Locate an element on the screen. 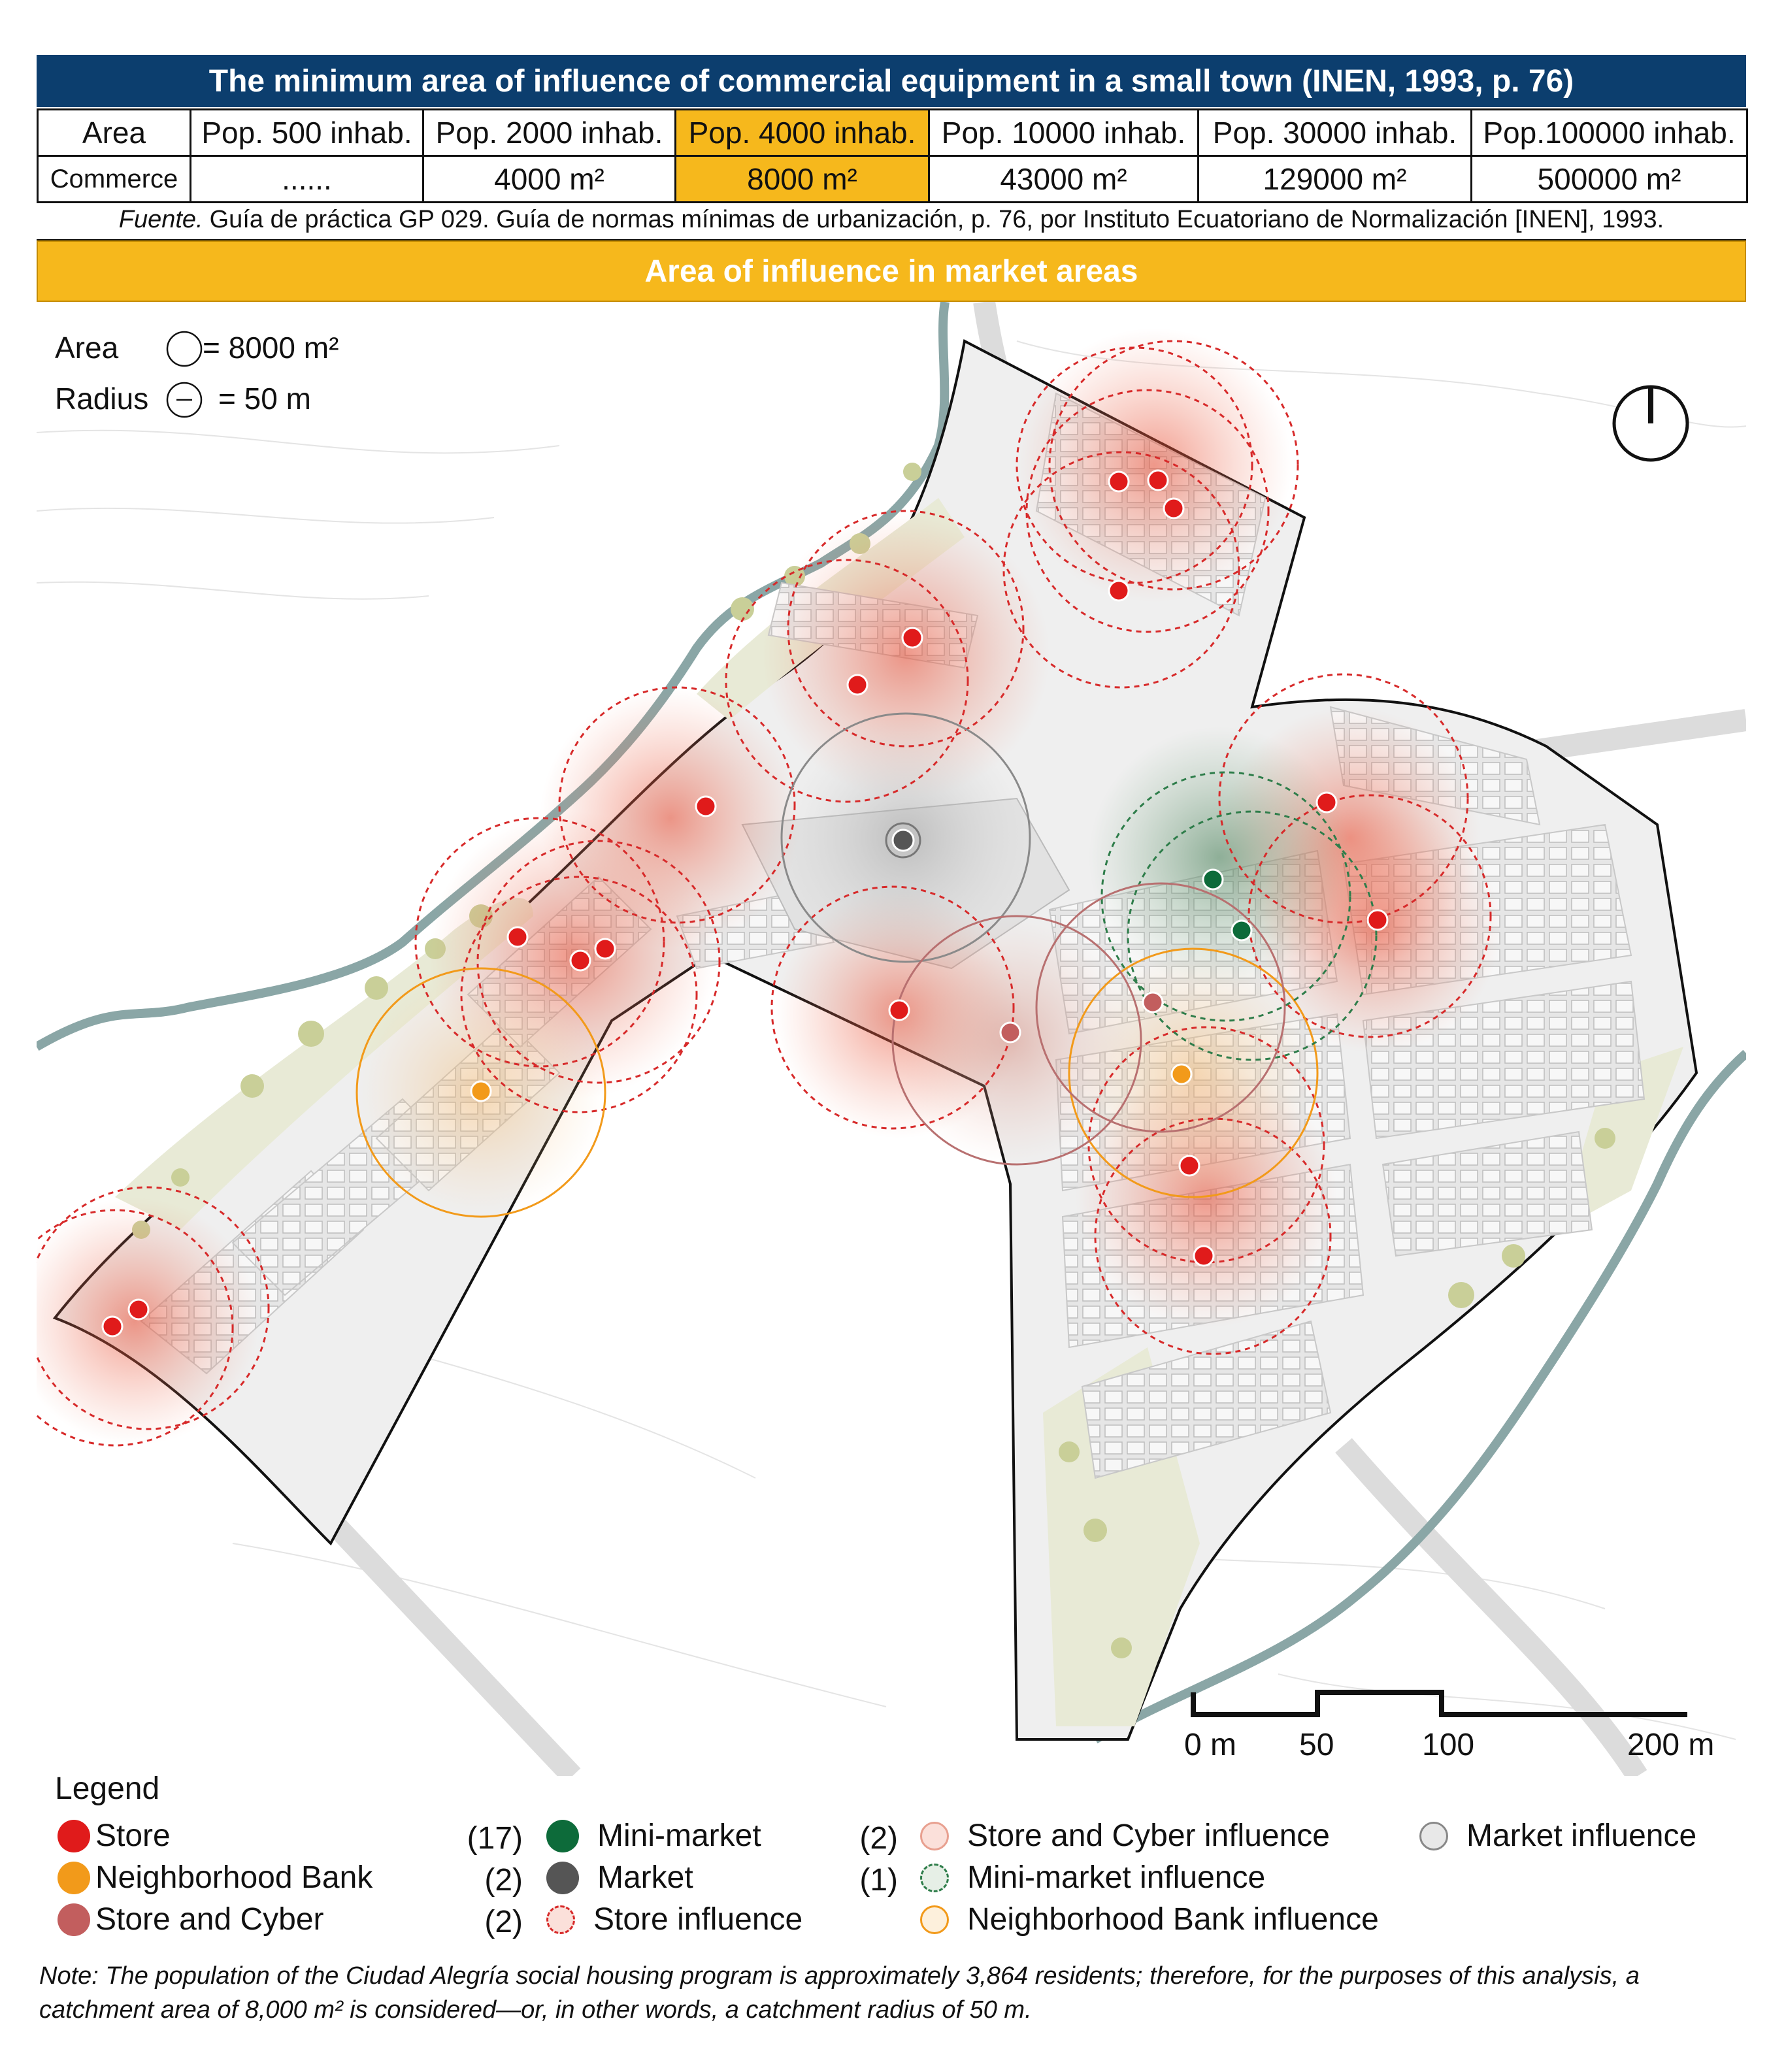 The image size is (1786, 2072). legend-item-cyber-influence: Store and Cyber influence is located at coordinates (1125, 1836).